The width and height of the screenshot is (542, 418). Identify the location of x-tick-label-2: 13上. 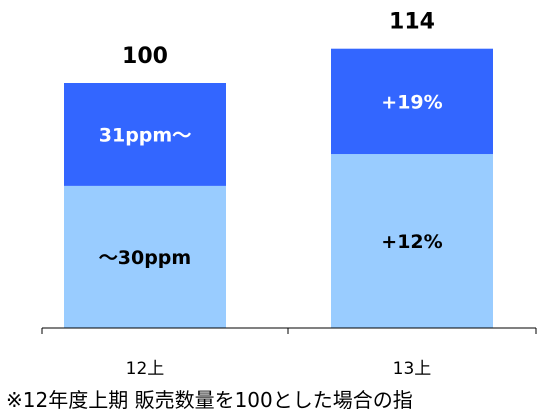
(412, 369).